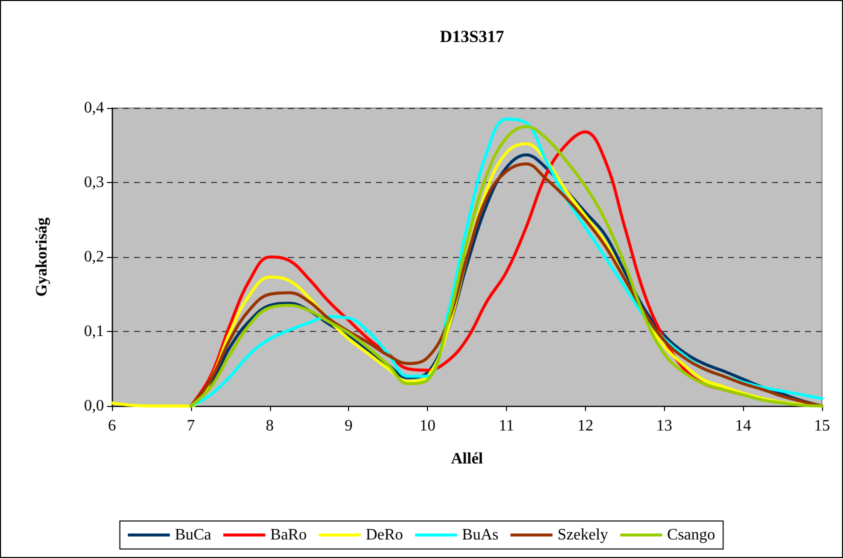 This screenshot has height=558, width=843. What do you see at coordinates (348, 426) in the screenshot?
I see `x-tick-label: 9` at bounding box center [348, 426].